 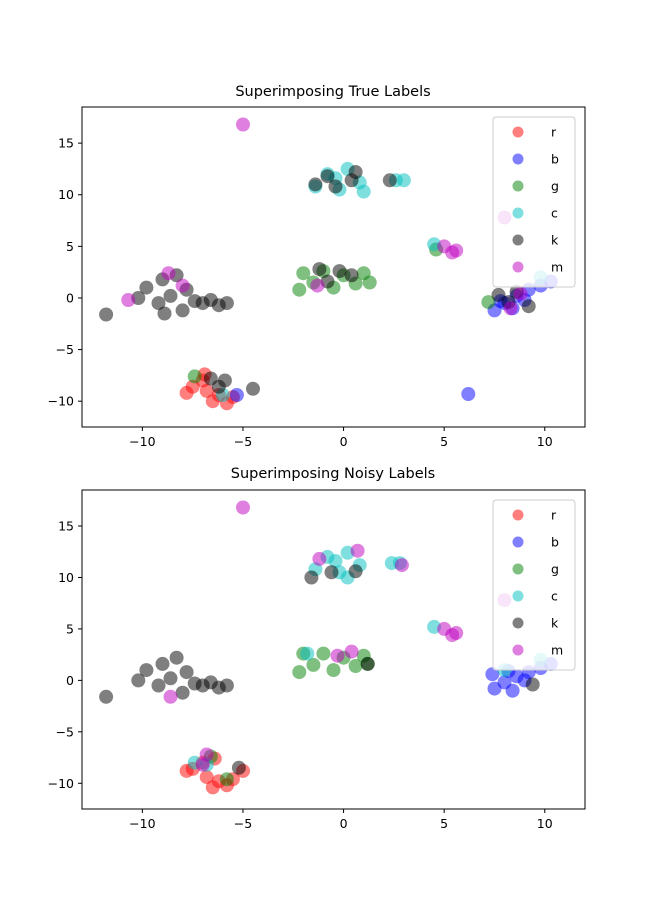 I want to click on chart-title: Superimposing Noisy Labels, so click(x=333, y=474).